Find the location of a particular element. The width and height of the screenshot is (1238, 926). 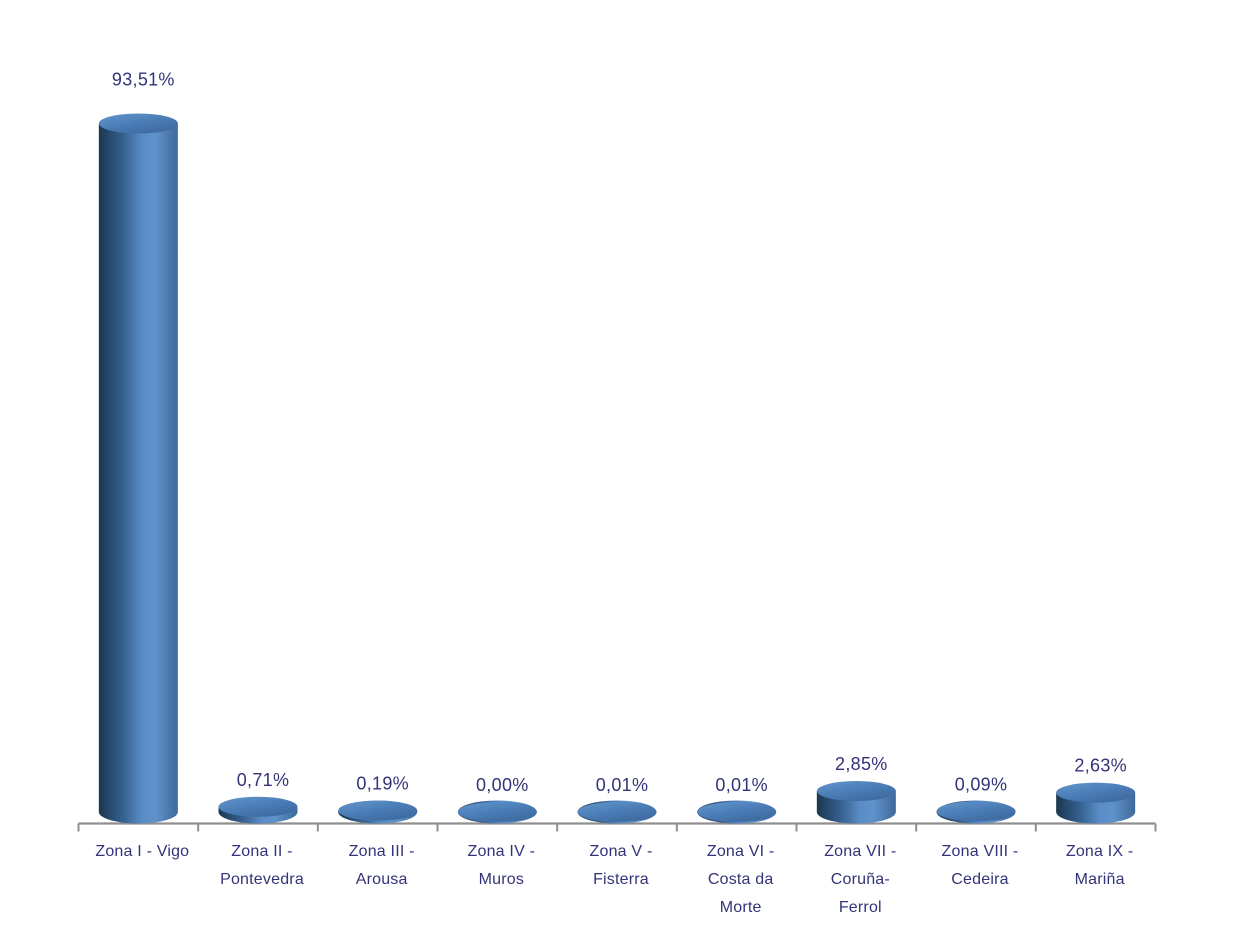

category-label: Zona IX - Mariña is located at coordinates (1100, 865).